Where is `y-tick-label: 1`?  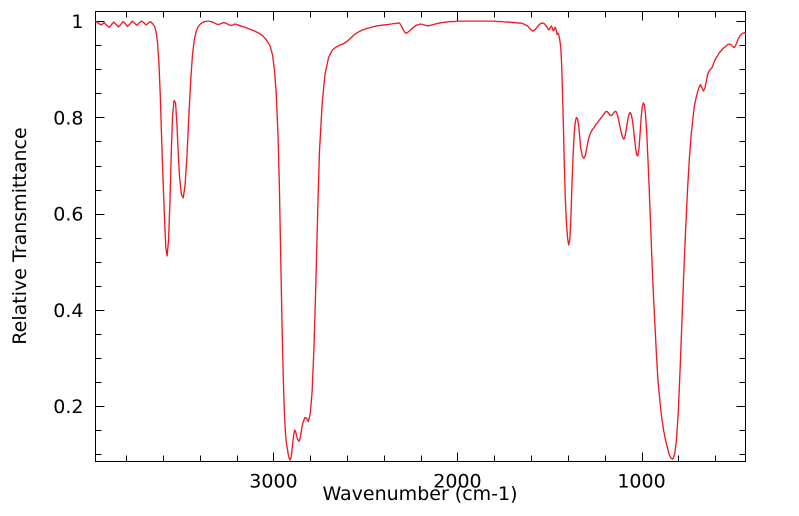 y-tick-label: 1 is located at coordinates (77, 22).